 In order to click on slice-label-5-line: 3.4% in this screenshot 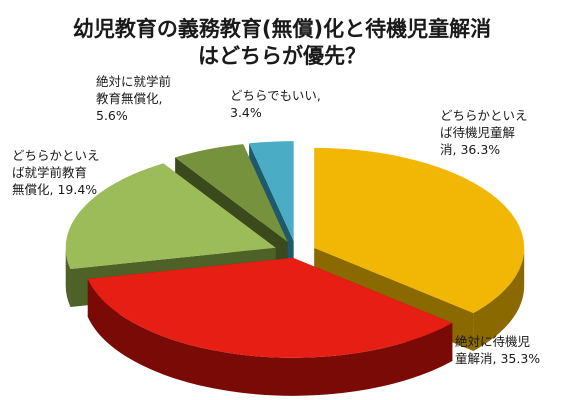, I will do `click(246, 112)`.